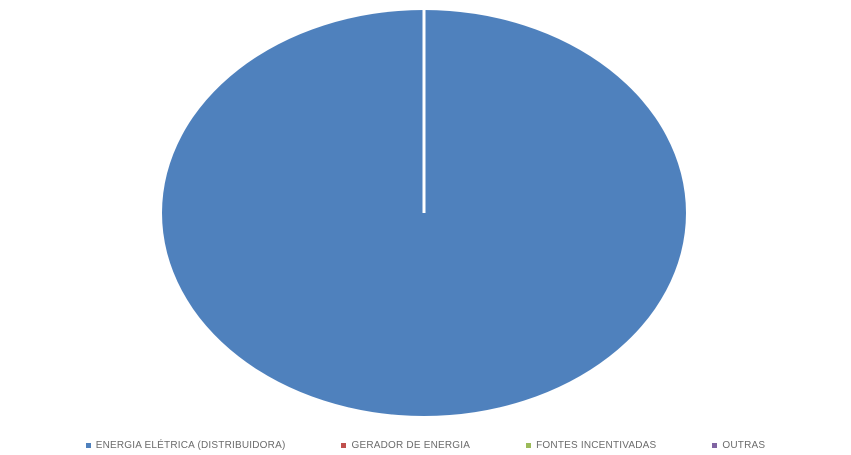 The image size is (851, 455). I want to click on legend-item-fontes-incentivadas: FONTES INCENTIVADAS, so click(591, 445).